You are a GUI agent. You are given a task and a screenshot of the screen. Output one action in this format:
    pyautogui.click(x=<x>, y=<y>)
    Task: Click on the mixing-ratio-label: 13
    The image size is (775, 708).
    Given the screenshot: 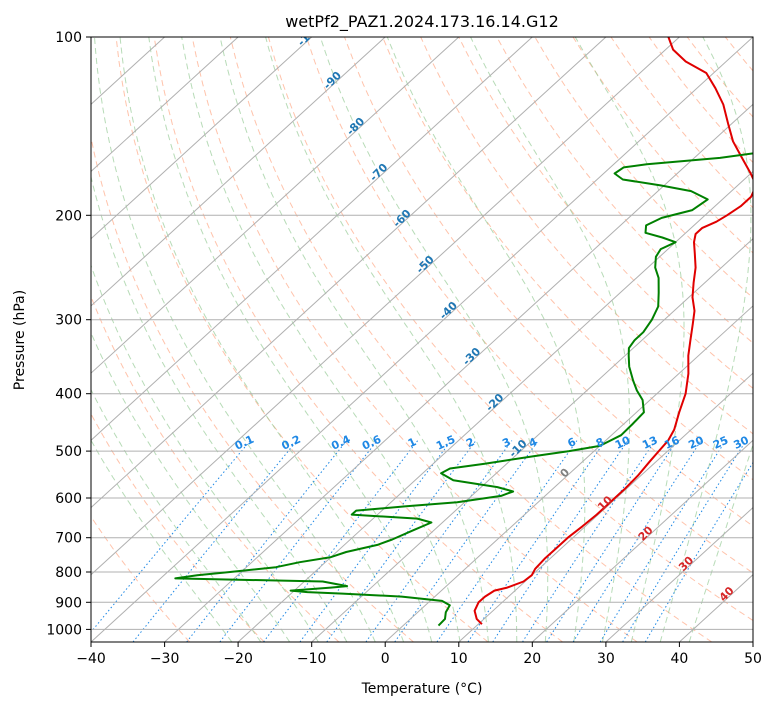 What is the action you would take?
    pyautogui.click(x=649, y=443)
    